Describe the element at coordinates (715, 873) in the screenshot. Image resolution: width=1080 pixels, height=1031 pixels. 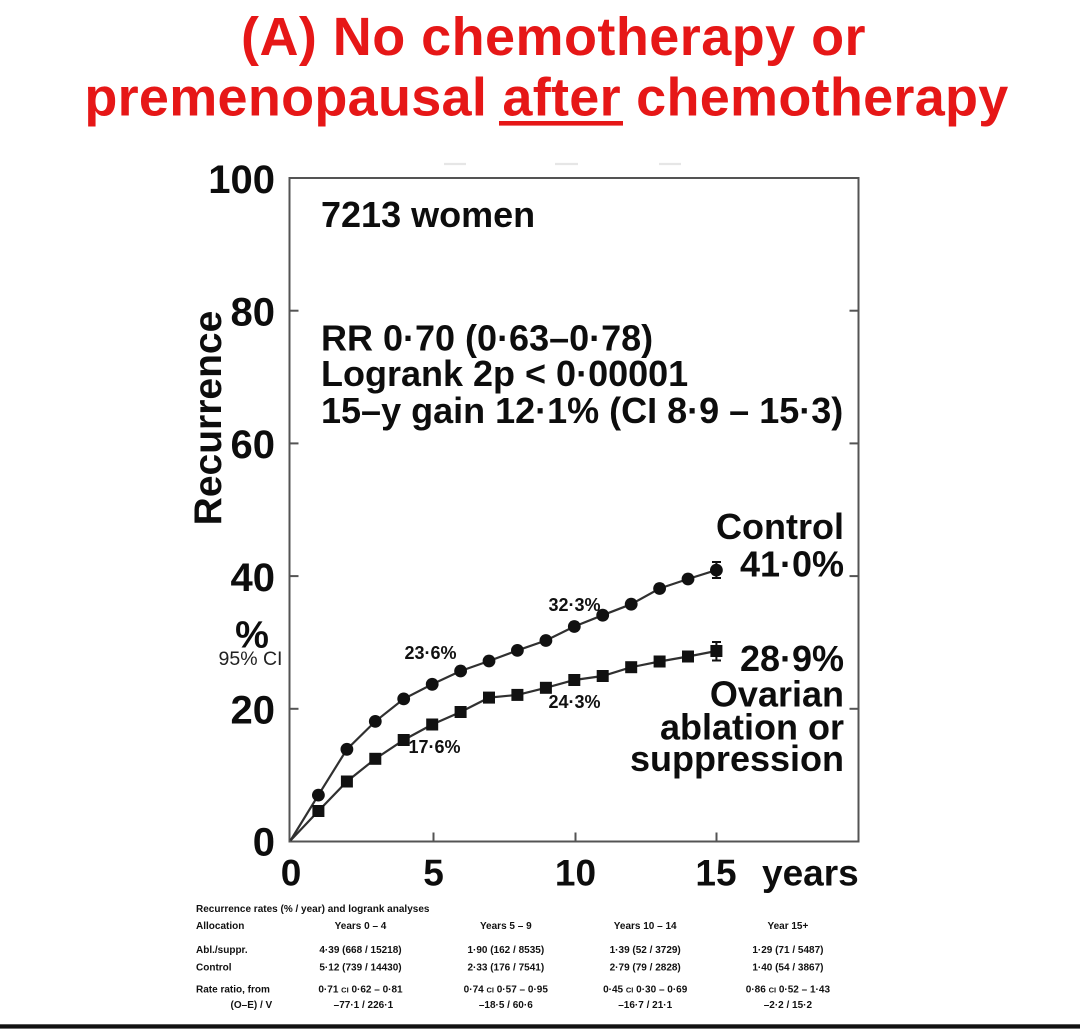
I see `svg-text: 15` at that location.